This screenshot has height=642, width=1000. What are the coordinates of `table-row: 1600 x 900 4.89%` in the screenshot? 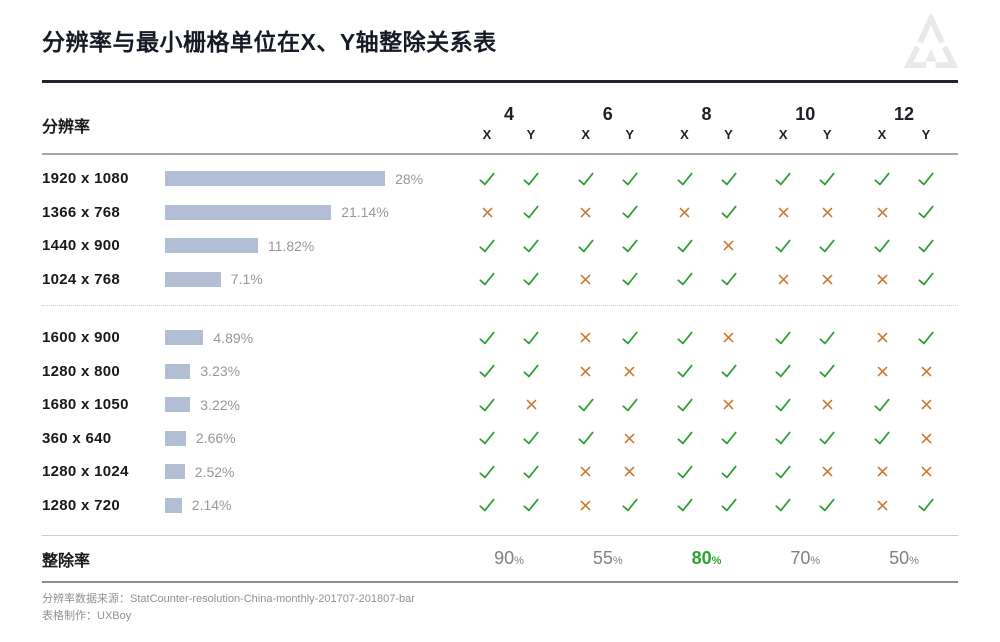 It's located at (500, 338).